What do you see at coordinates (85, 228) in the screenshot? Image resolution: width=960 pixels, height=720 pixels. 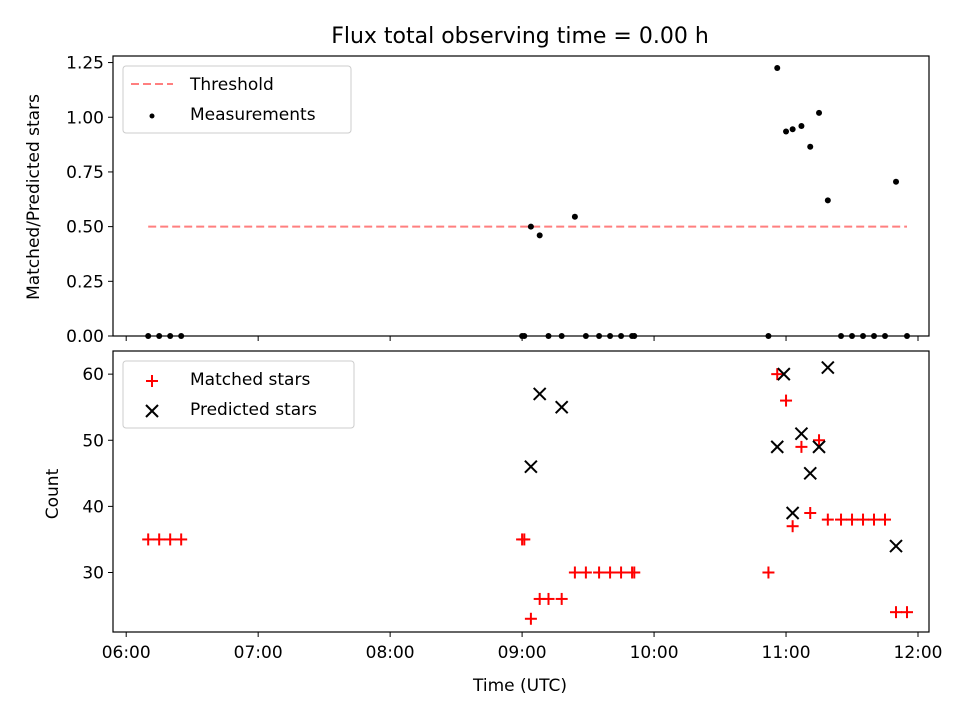 I see `top-y-tick-label: 0.50` at bounding box center [85, 228].